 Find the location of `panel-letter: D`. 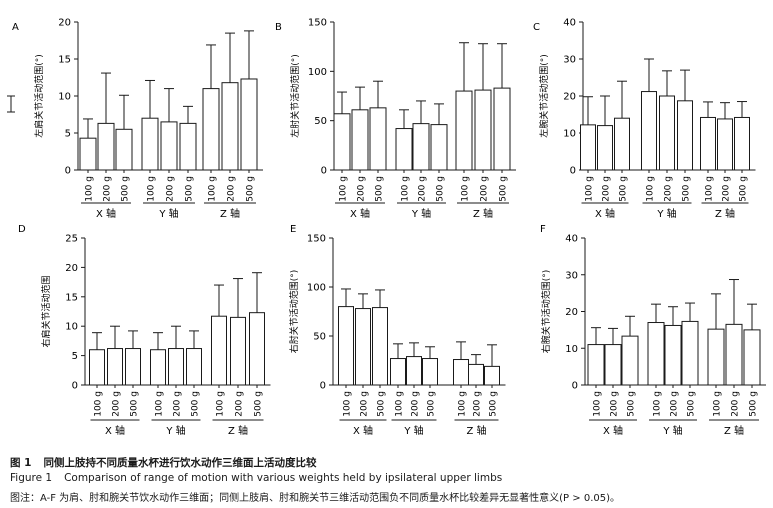

panel-letter: D is located at coordinates (22, 229).